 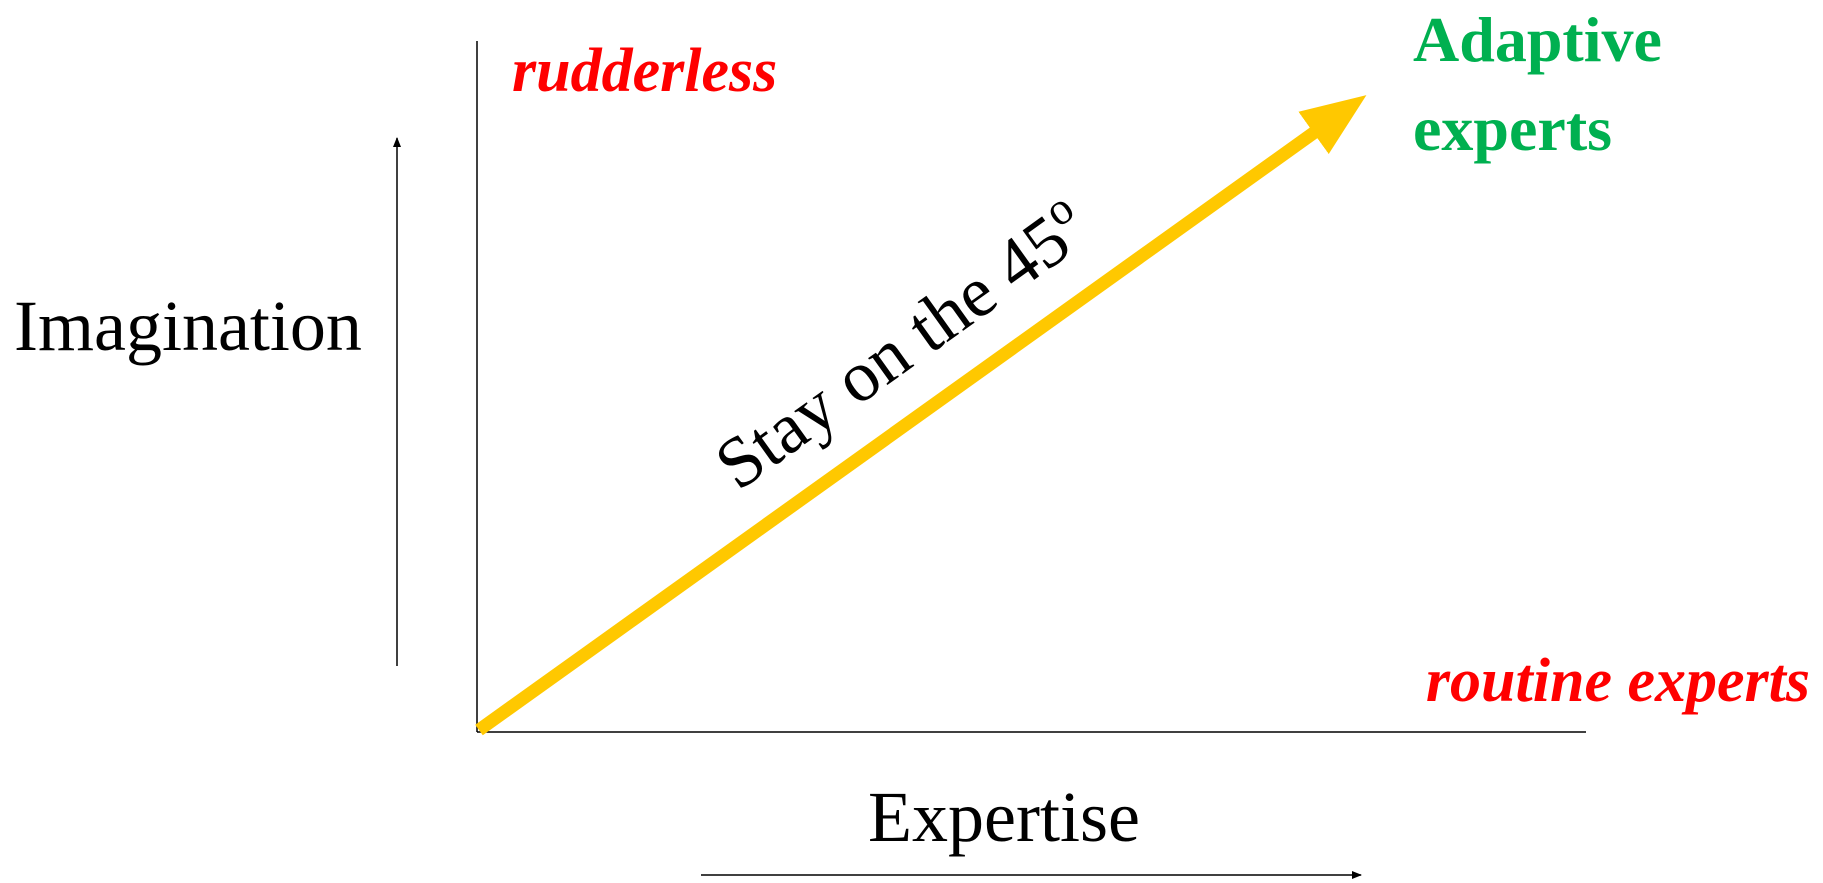 What do you see at coordinates (1004, 817) in the screenshot?
I see `x-axis-label: Expertise` at bounding box center [1004, 817].